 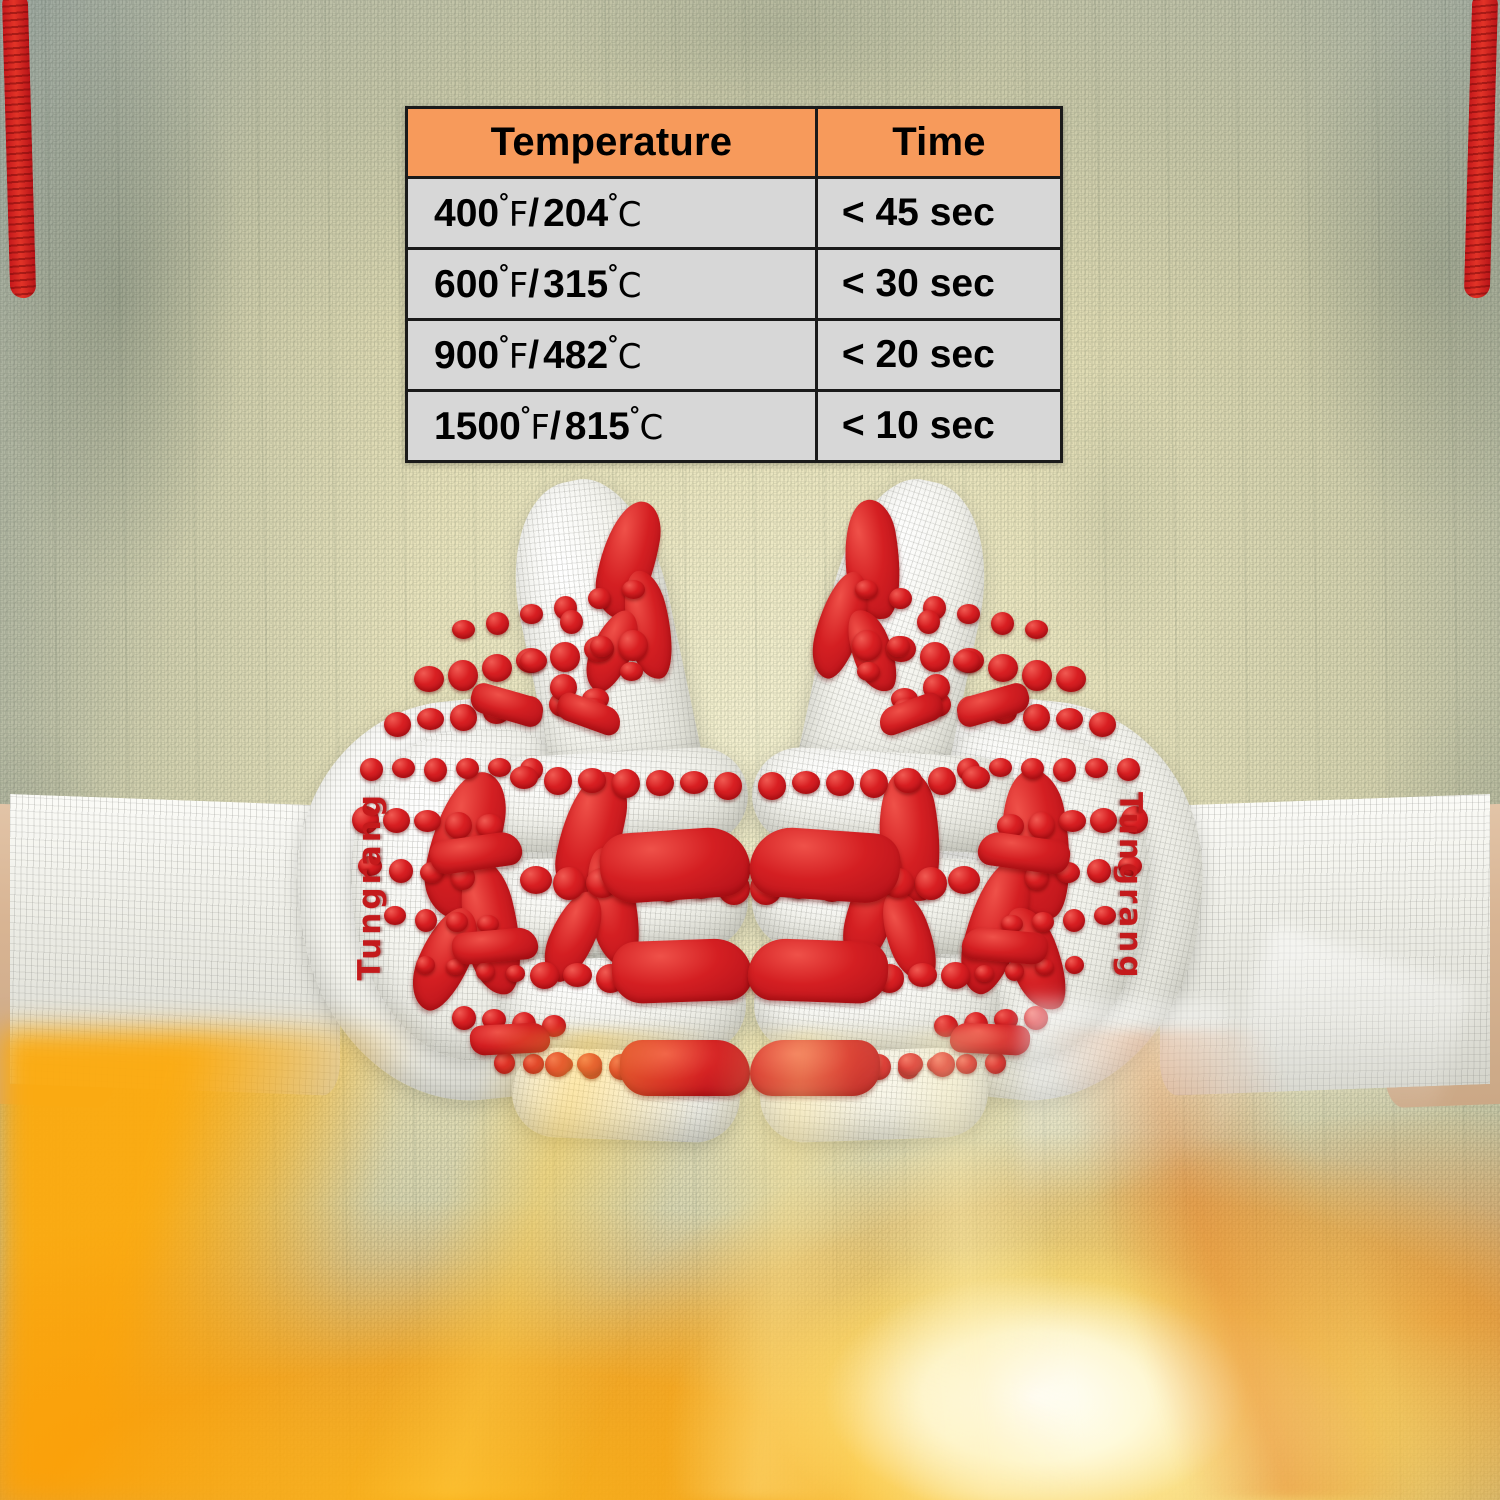 What do you see at coordinates (734, 142) in the screenshot?
I see `table-header-row: Temperature Time` at bounding box center [734, 142].